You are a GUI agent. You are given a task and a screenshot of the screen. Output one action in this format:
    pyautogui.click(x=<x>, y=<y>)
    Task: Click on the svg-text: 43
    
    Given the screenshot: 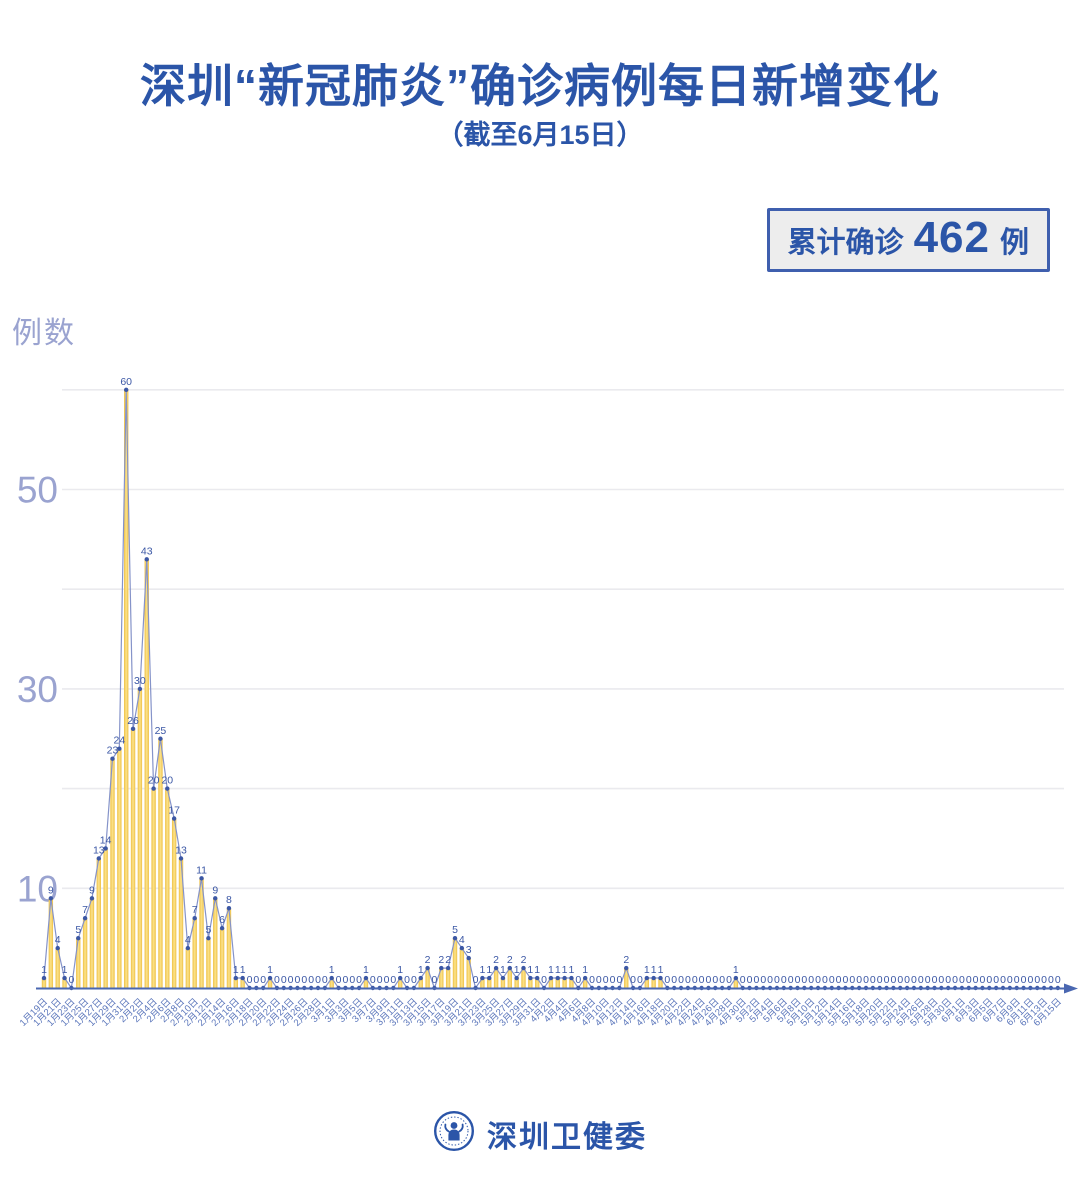 What is the action you would take?
    pyautogui.click(x=147, y=551)
    